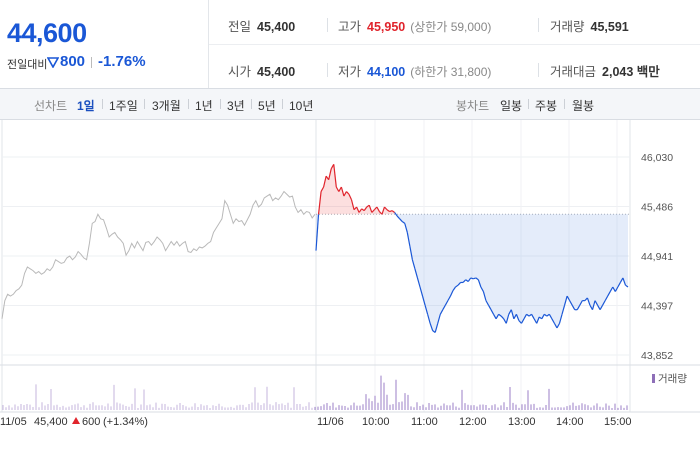  Describe the element at coordinates (386, 27) in the screenshot. I see `stat-value: 45,950` at that location.